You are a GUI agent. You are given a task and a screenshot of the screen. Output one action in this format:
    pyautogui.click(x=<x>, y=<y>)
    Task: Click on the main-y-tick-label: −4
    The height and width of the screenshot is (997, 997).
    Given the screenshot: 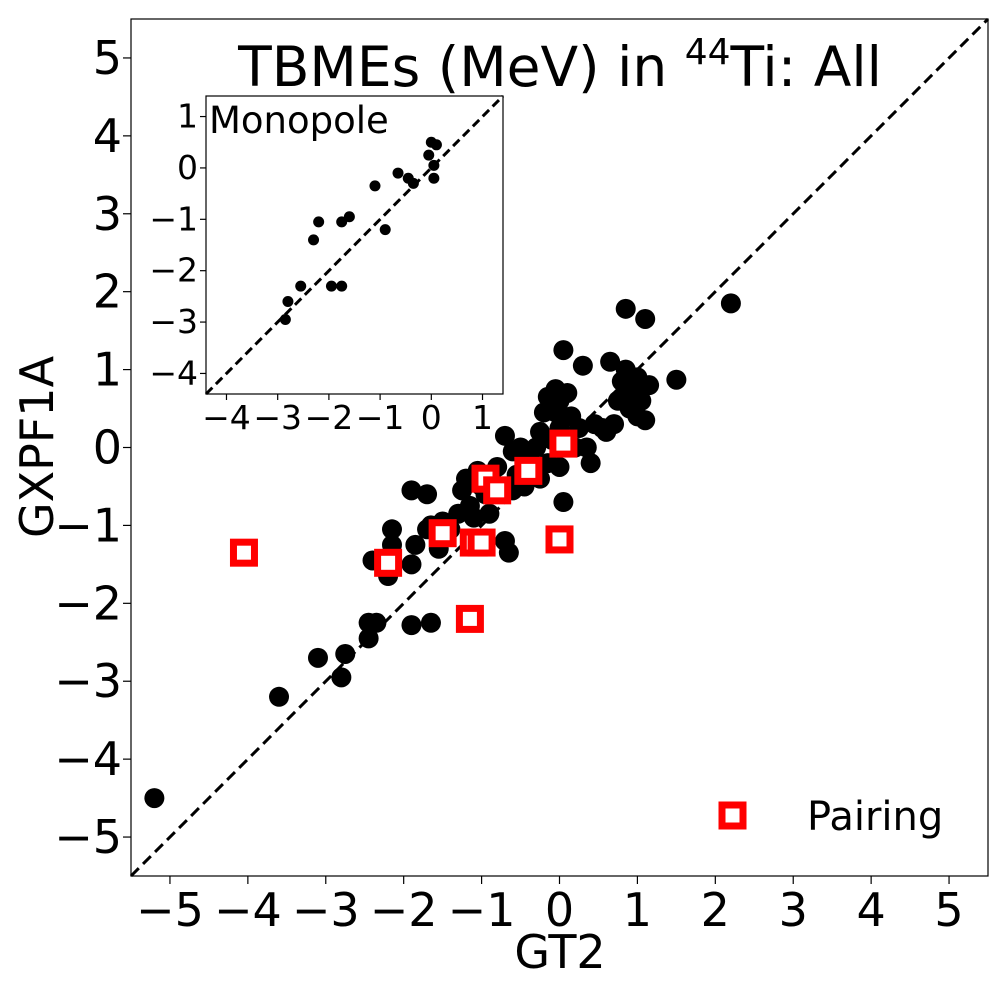 What is the action you would take?
    pyautogui.click(x=88, y=759)
    